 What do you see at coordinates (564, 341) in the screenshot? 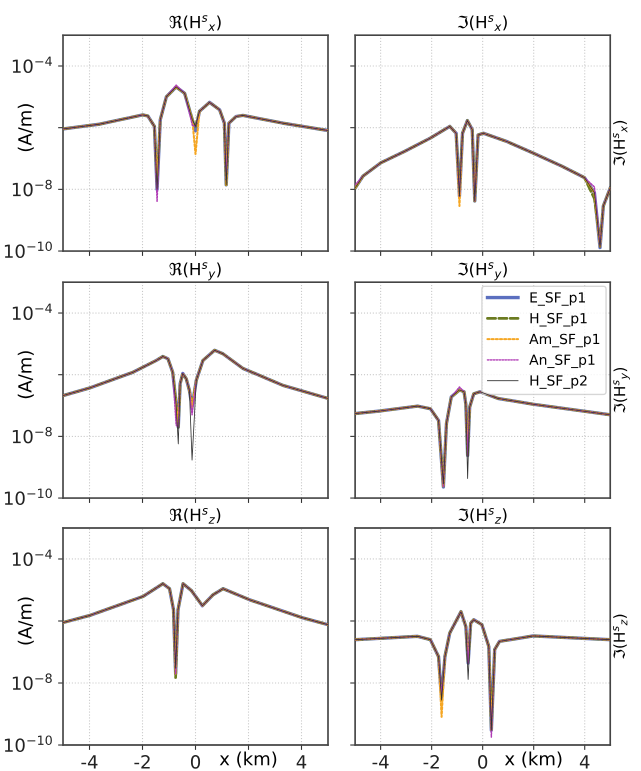
I see `legend-label: Am_SF_p1` at bounding box center [564, 341].